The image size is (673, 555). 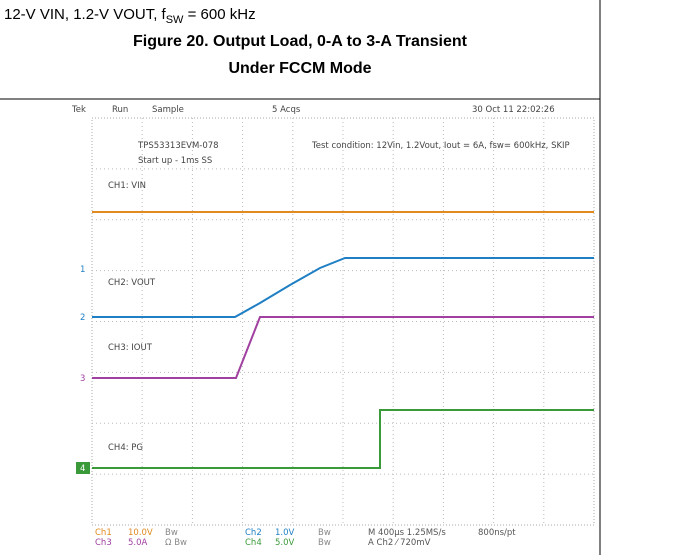 What do you see at coordinates (300, 68) in the screenshot?
I see `caption: Under FCCM Mode` at bounding box center [300, 68].